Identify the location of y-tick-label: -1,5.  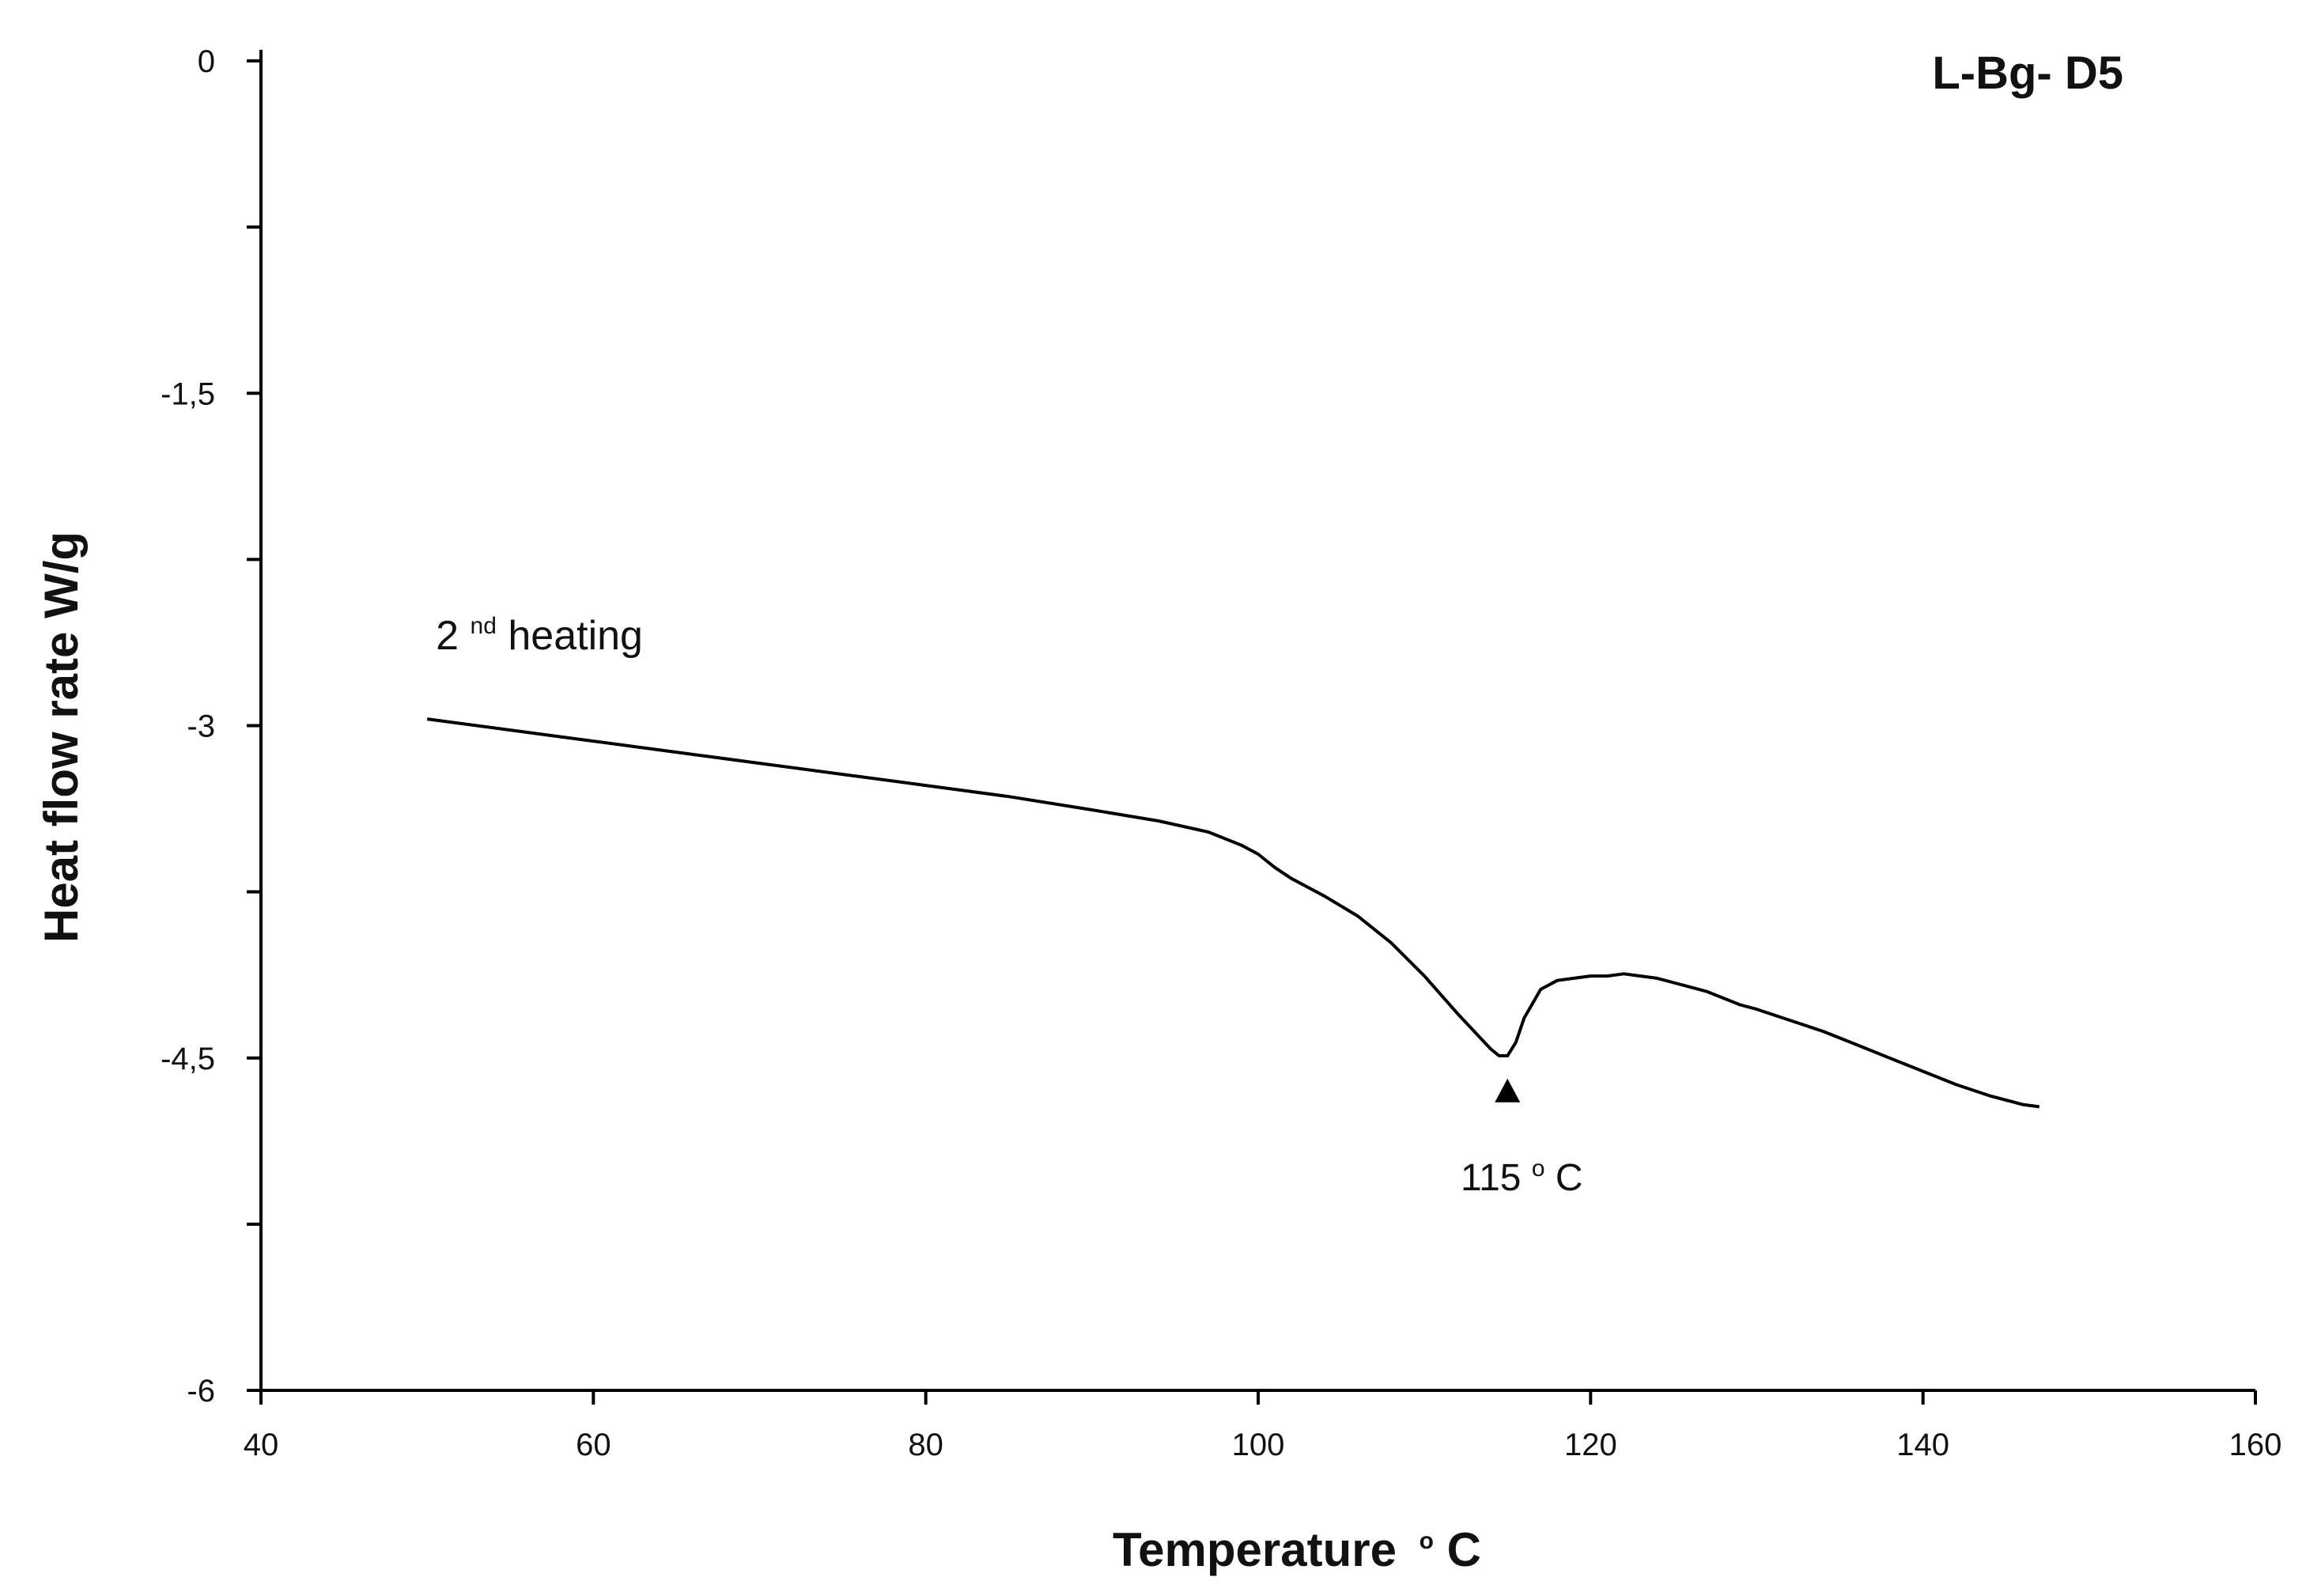
(188, 393).